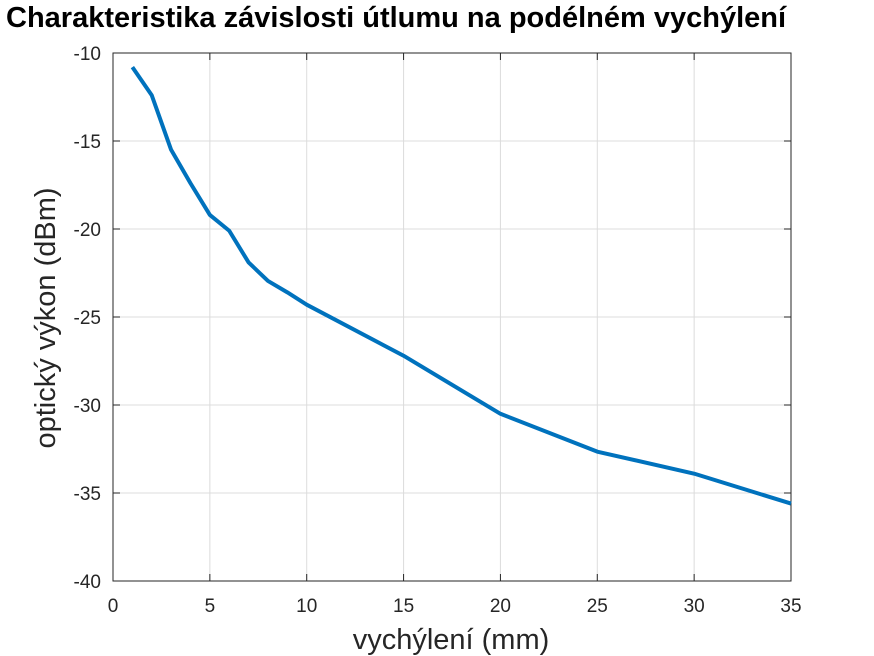 This screenshot has width=874, height=656. What do you see at coordinates (87, 230) in the screenshot?
I see `y-tick-label: -20` at bounding box center [87, 230].